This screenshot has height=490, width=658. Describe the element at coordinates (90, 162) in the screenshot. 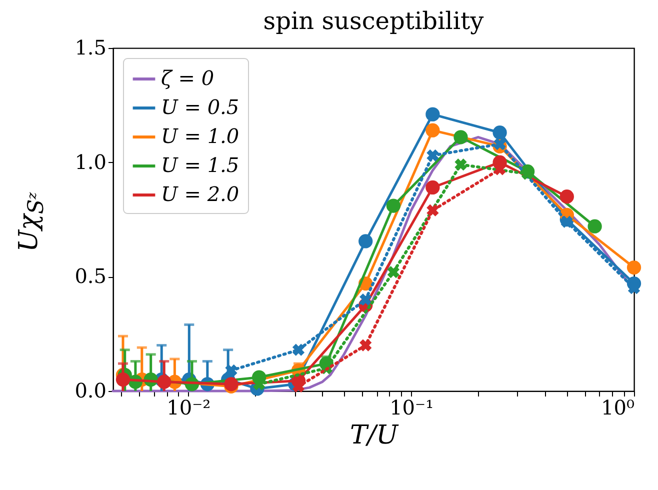

I see `y-tick-label: 1.0` at that location.